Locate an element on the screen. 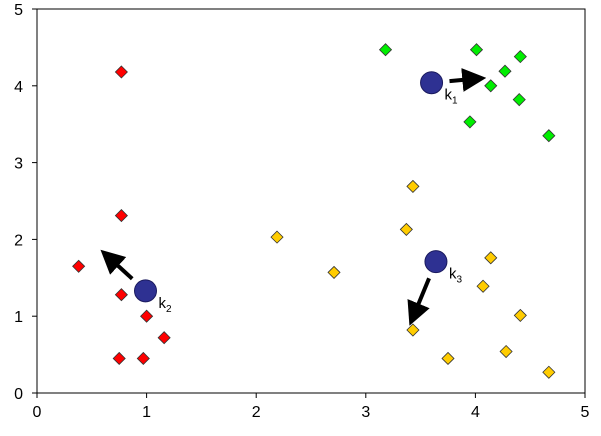 This screenshot has width=601, height=436. y-tick-label: 4 is located at coordinates (18, 87).